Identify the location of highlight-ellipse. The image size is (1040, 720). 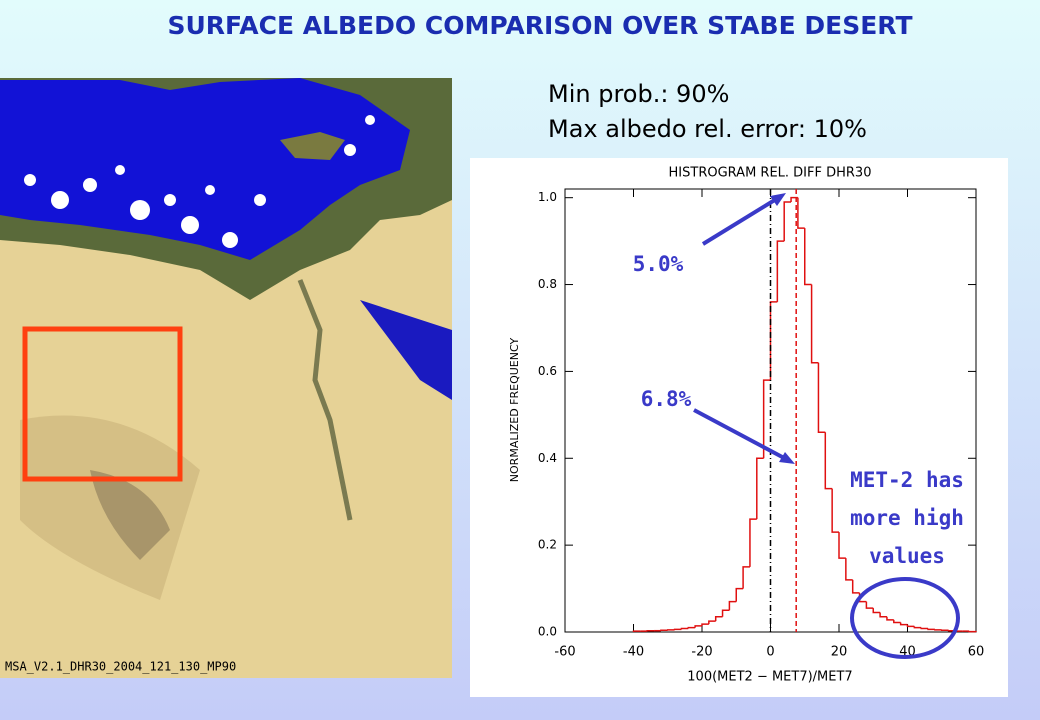
(905, 618).